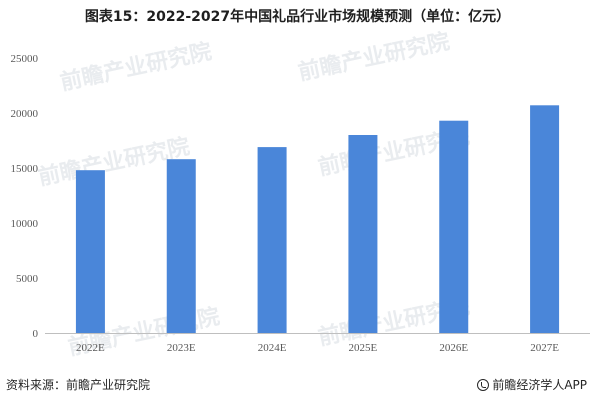  Describe the element at coordinates (483, 384) in the screenshot. I see `qianzhan-logo-icon` at that location.